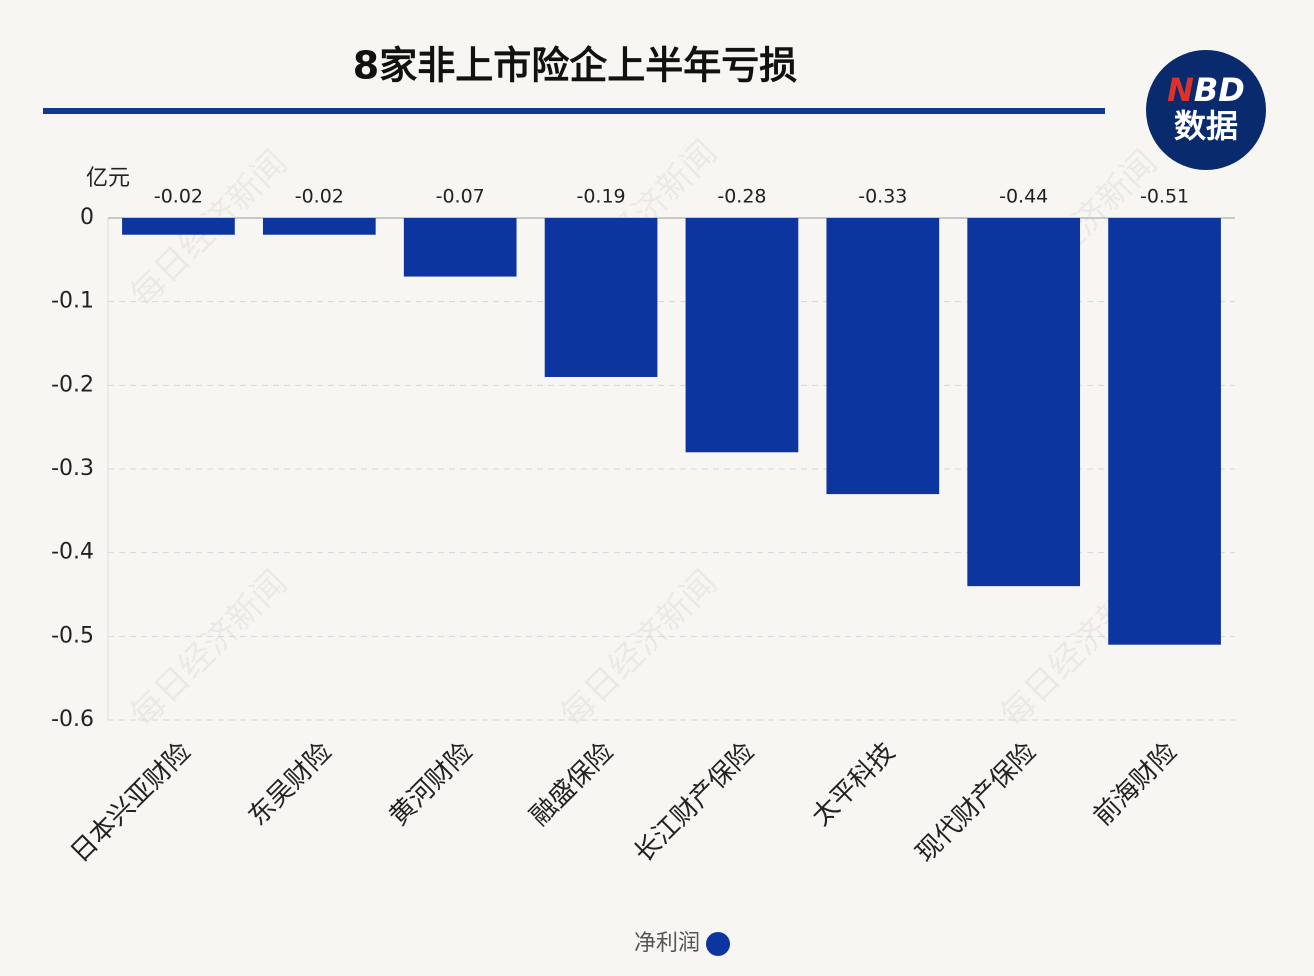 The height and width of the screenshot is (976, 1314). Describe the element at coordinates (460, 197) in the screenshot. I see `value-label: -0.07` at that location.